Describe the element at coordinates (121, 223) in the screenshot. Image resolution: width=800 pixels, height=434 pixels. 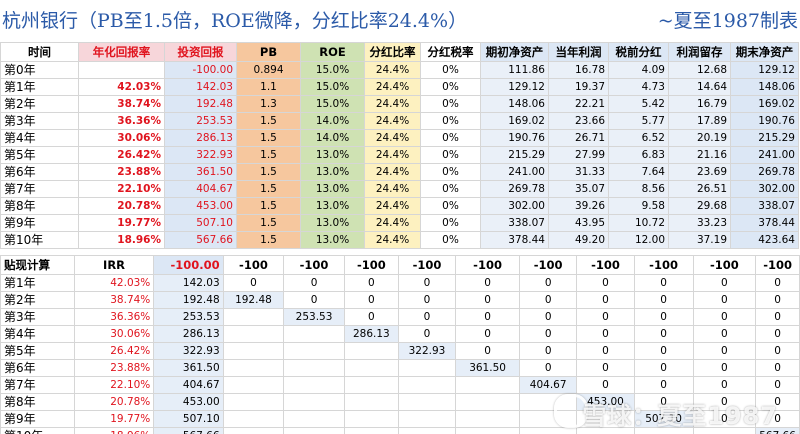
I see `table1-cell: 19.77%` at that location.